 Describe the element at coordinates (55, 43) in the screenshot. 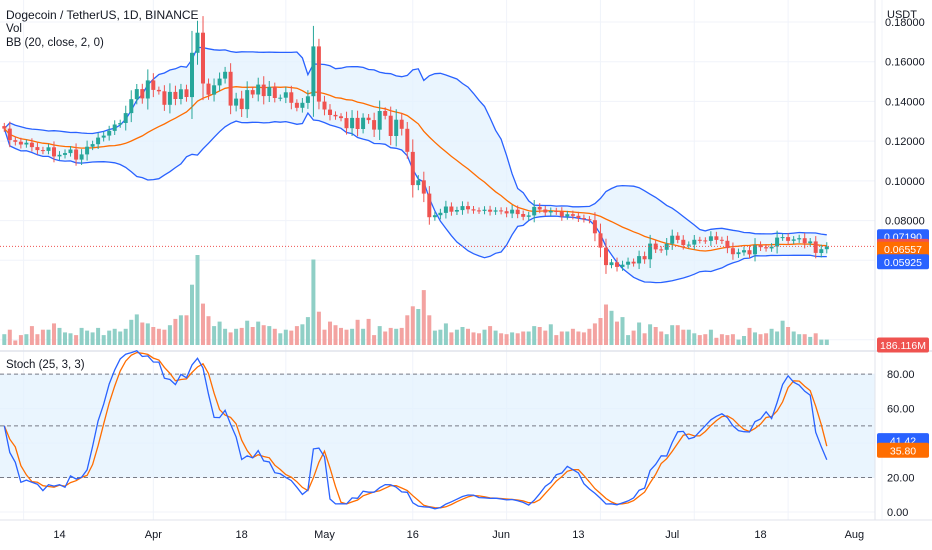

I see `bollinger-indicator-label: BB (20, close, 2, 0)` at that location.